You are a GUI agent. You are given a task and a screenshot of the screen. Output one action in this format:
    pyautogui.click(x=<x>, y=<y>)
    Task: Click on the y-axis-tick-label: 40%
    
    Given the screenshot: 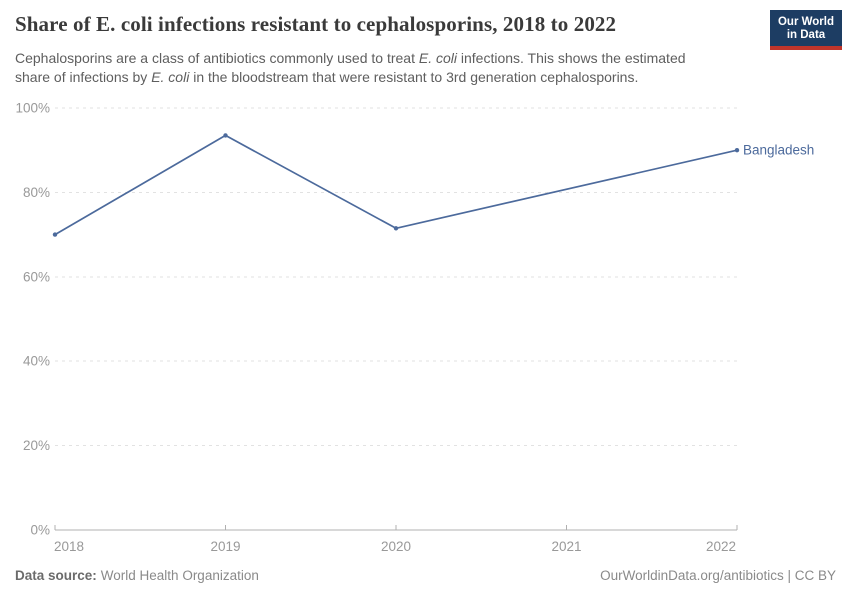 What is the action you would take?
    pyautogui.click(x=36, y=361)
    